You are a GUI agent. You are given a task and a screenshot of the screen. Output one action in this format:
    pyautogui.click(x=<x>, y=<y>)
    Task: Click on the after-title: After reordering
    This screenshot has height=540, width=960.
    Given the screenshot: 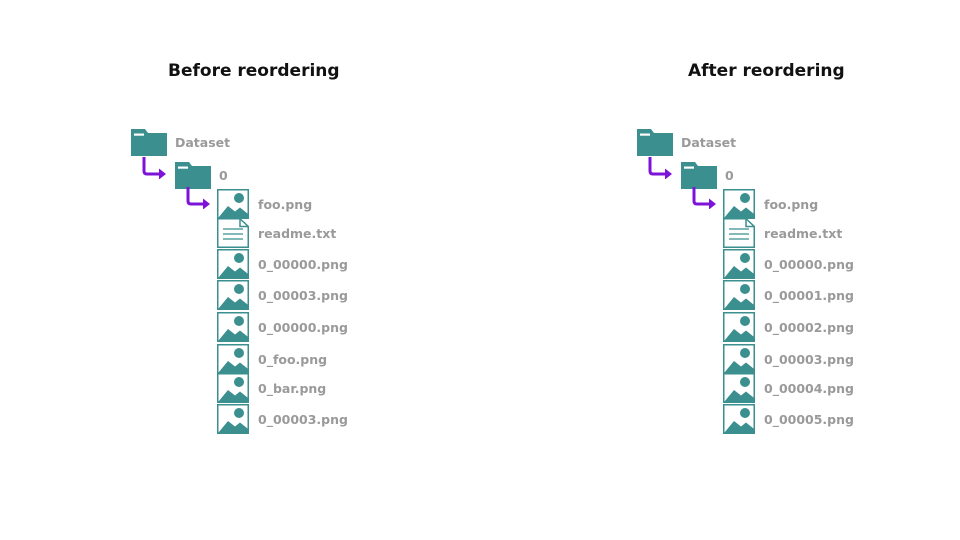 What is the action you would take?
    pyautogui.click(x=766, y=71)
    